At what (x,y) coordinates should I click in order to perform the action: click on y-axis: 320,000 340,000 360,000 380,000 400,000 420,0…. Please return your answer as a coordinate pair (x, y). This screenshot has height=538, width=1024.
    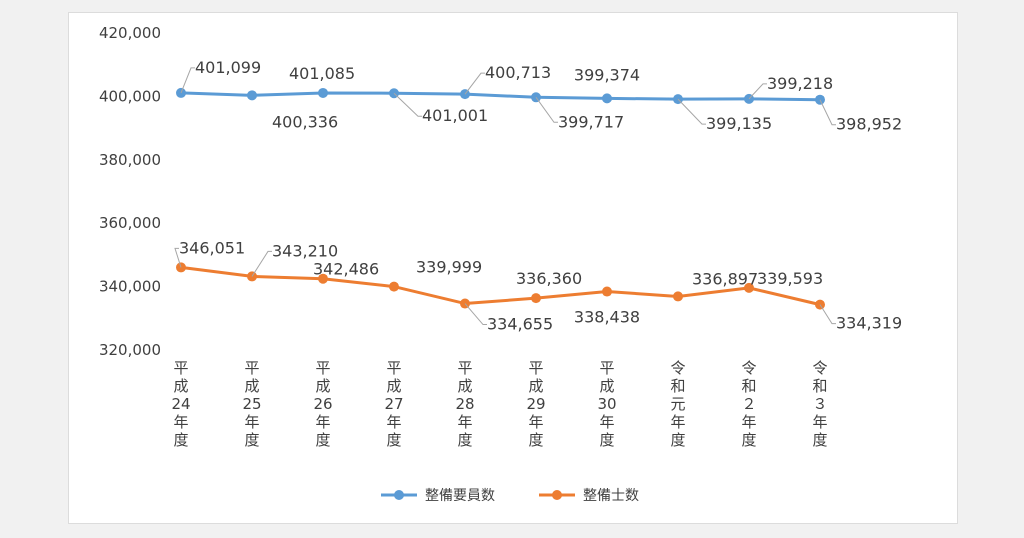
    Looking at the image, I should click on (130, 191).